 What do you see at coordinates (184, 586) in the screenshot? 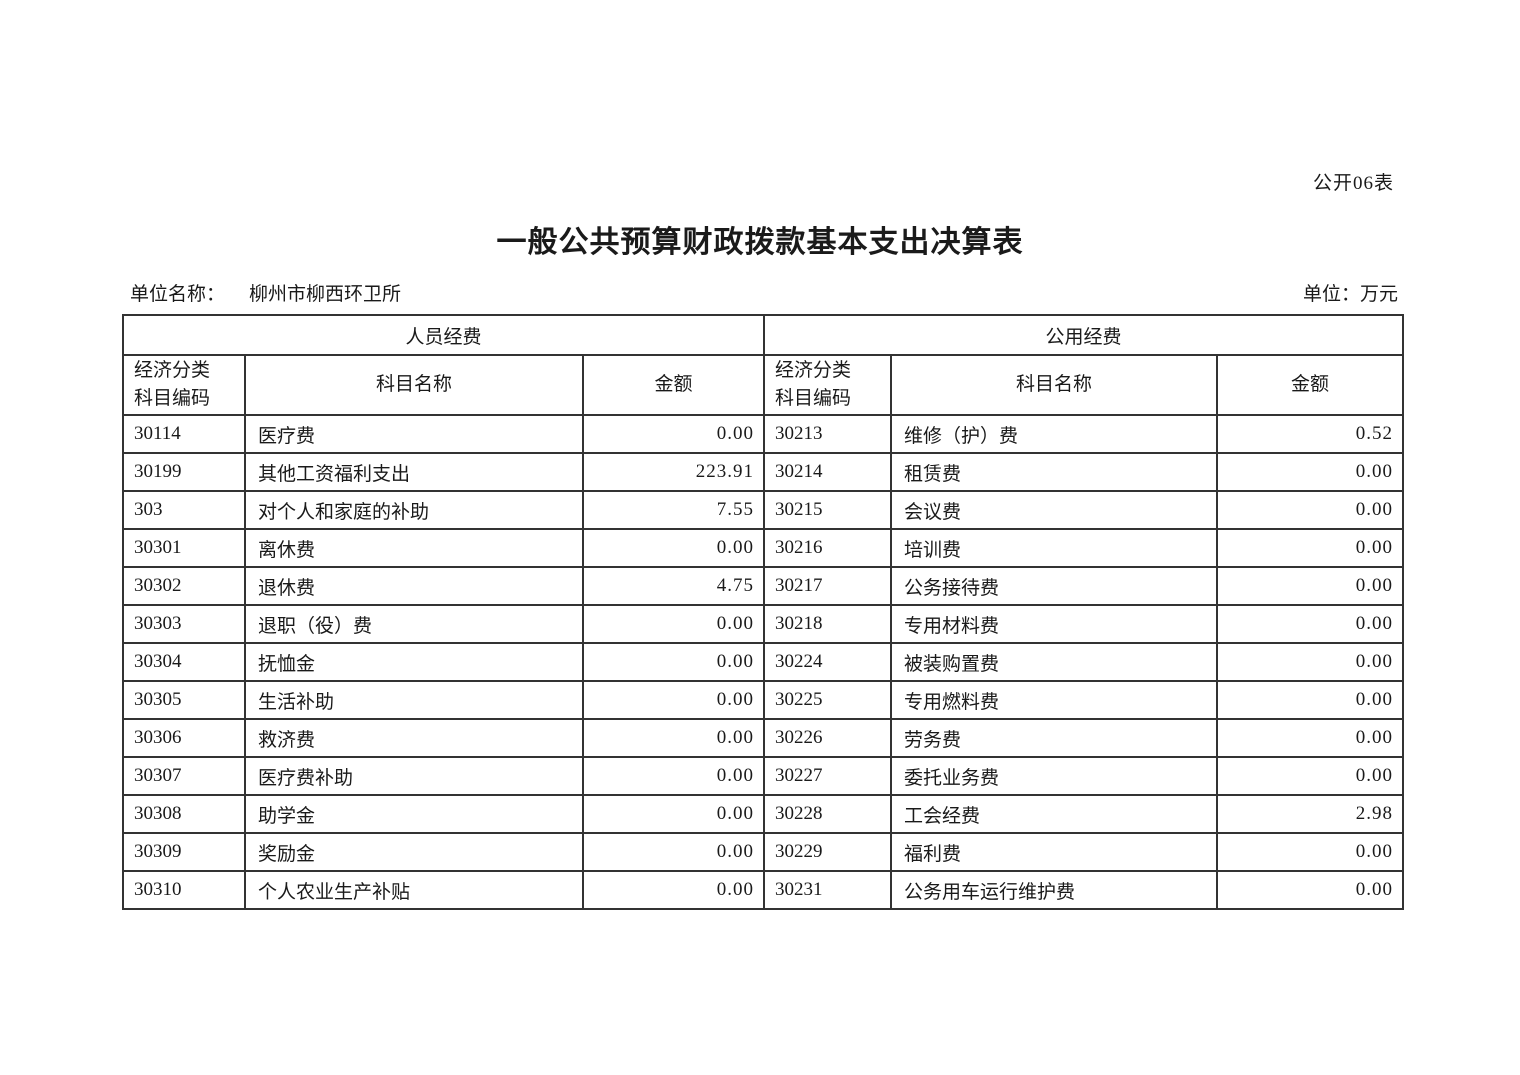
I see `left-code-cell: 30302` at bounding box center [184, 586].